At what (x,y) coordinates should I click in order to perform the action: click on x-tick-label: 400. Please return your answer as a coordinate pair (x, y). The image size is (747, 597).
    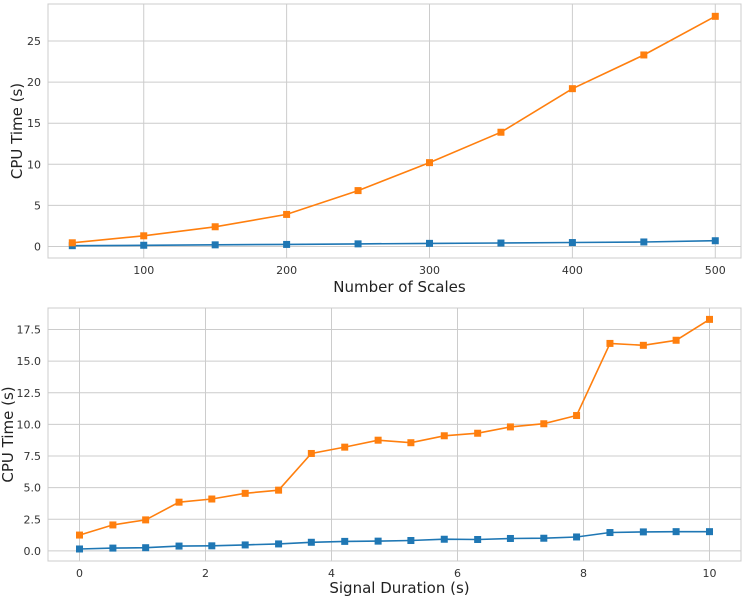
    Looking at the image, I should click on (572, 270).